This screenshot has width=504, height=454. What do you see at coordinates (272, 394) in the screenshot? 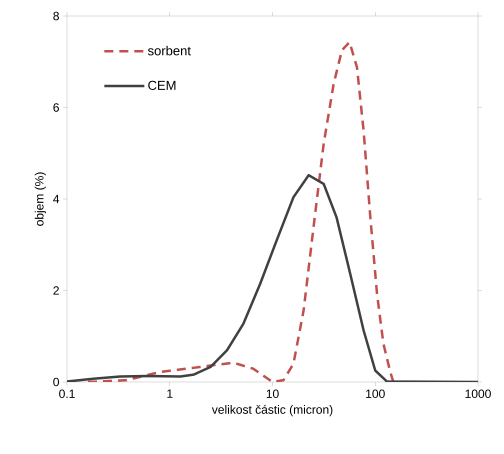
I see `x-tick-label: 10` at bounding box center [272, 394].